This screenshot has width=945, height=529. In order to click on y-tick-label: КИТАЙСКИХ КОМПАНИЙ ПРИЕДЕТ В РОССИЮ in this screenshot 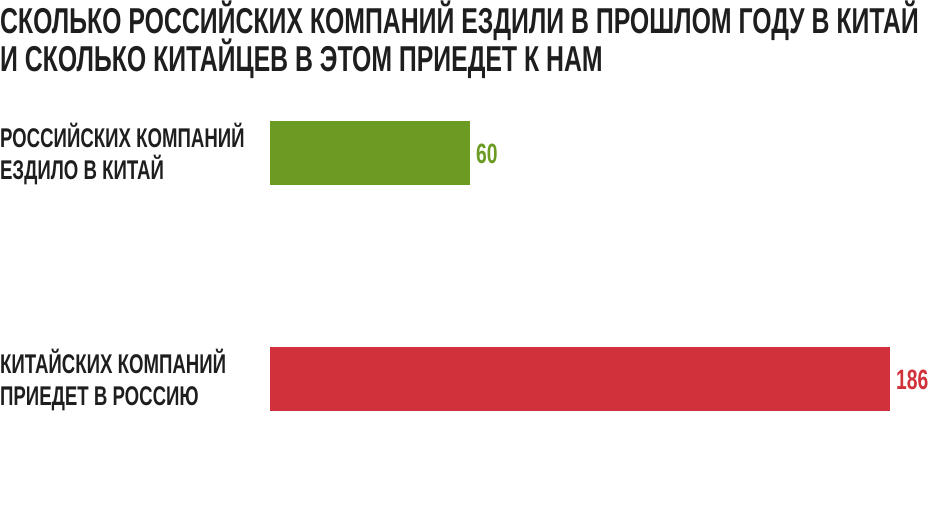, I will do `click(113, 379)`.